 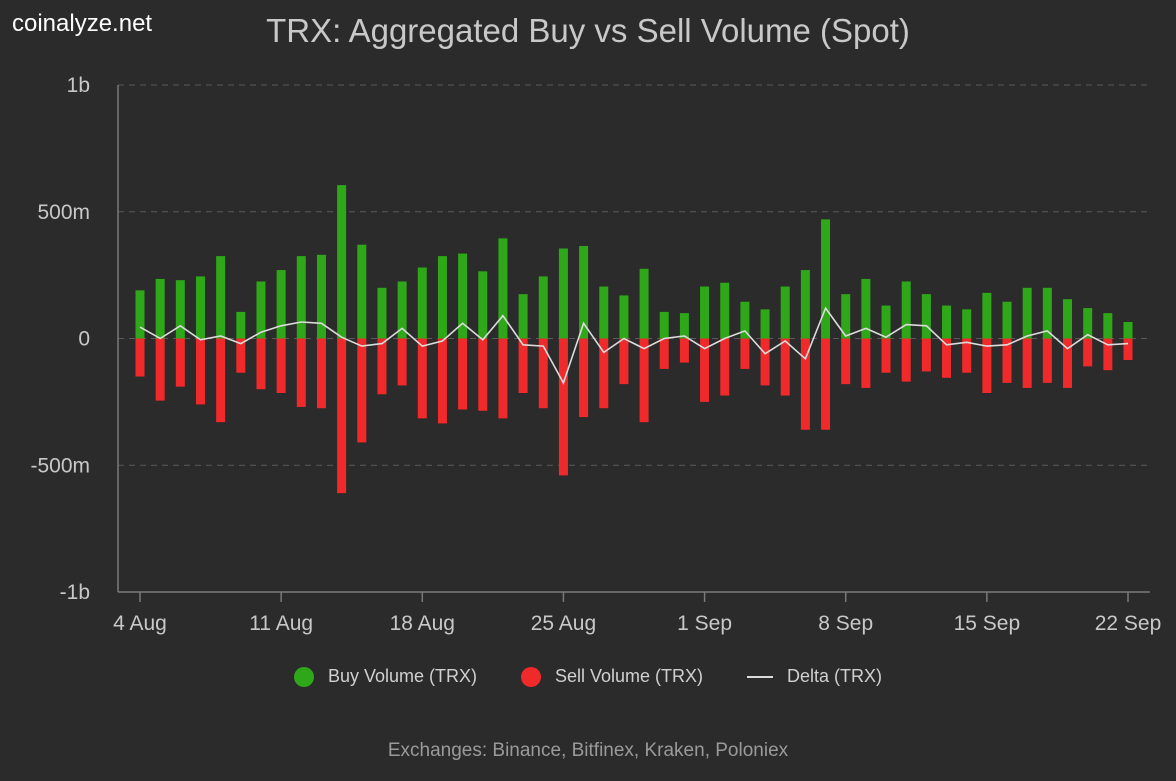 What do you see at coordinates (814, 676) in the screenshot?
I see `legend-item-delta: Delta (TRX)` at bounding box center [814, 676].